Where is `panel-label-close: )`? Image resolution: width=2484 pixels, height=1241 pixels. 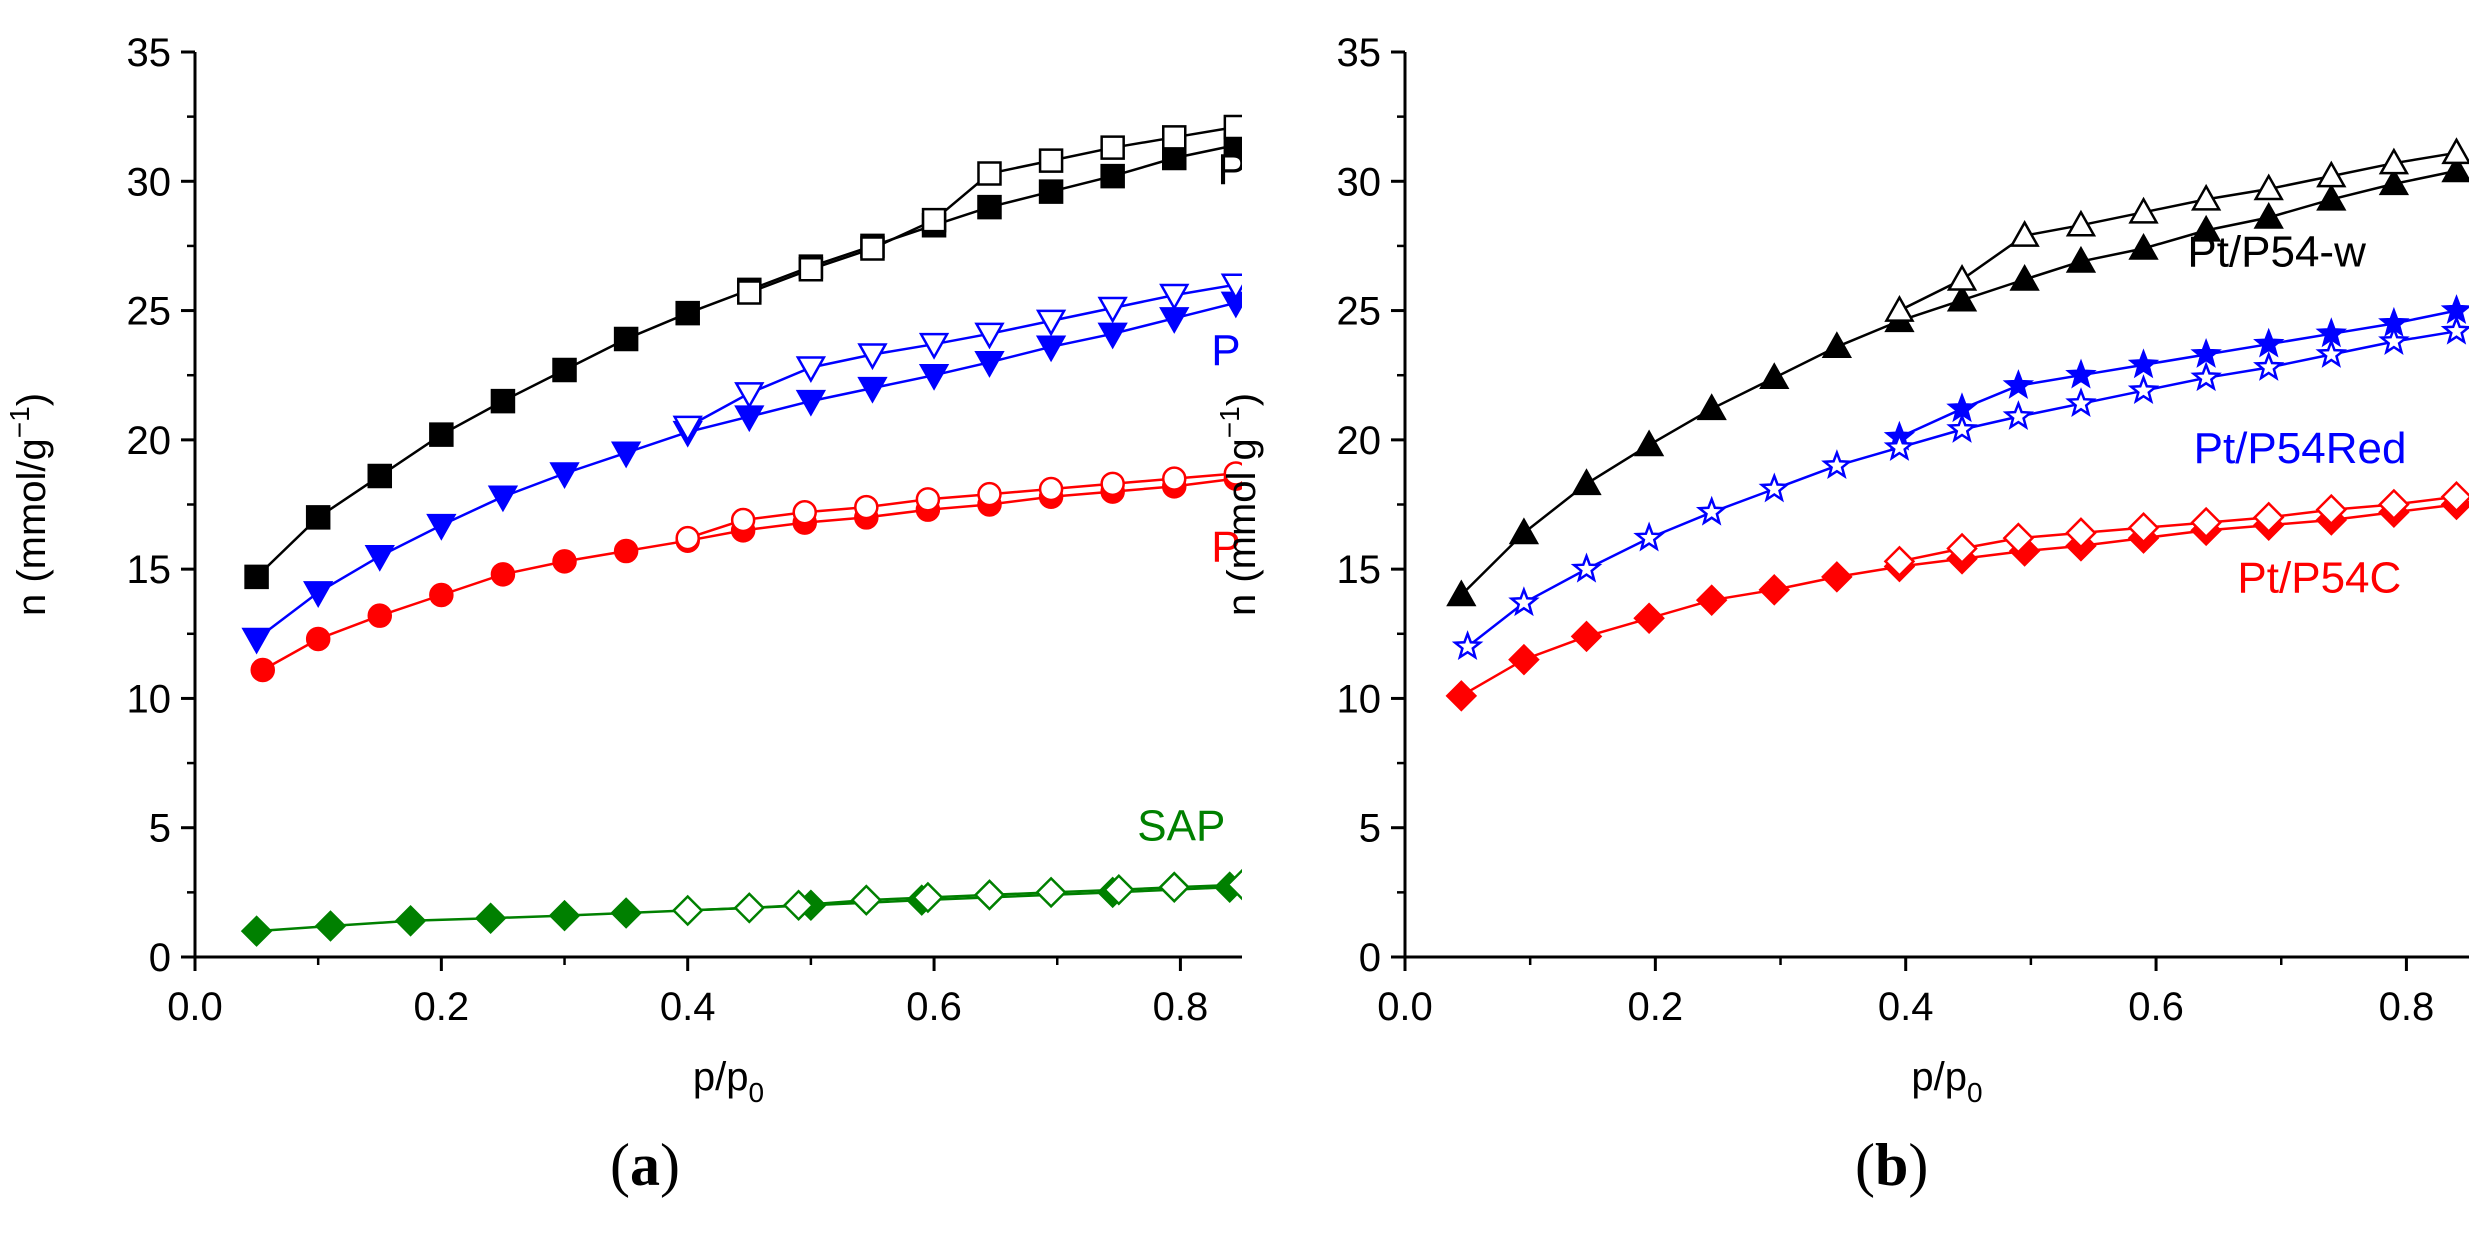 panel-label-close: ) is located at coordinates (1918, 1165).